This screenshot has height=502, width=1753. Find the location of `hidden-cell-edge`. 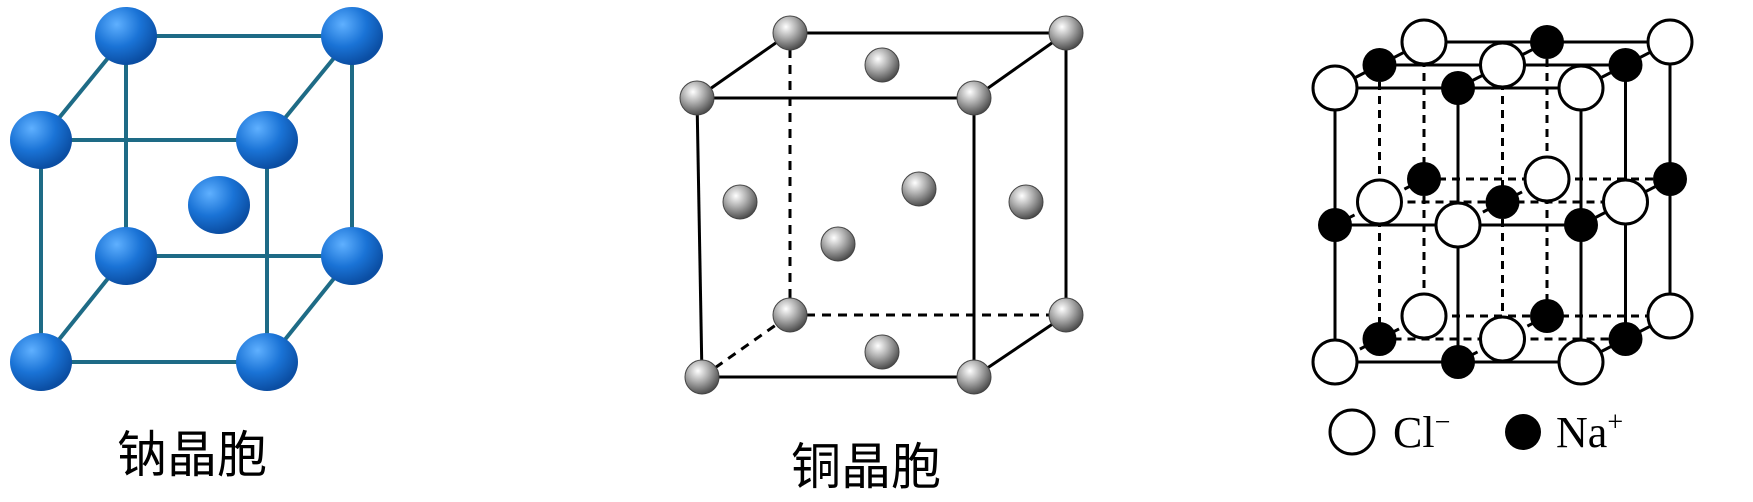

hidden-cell-edge is located at coordinates (746, 346).